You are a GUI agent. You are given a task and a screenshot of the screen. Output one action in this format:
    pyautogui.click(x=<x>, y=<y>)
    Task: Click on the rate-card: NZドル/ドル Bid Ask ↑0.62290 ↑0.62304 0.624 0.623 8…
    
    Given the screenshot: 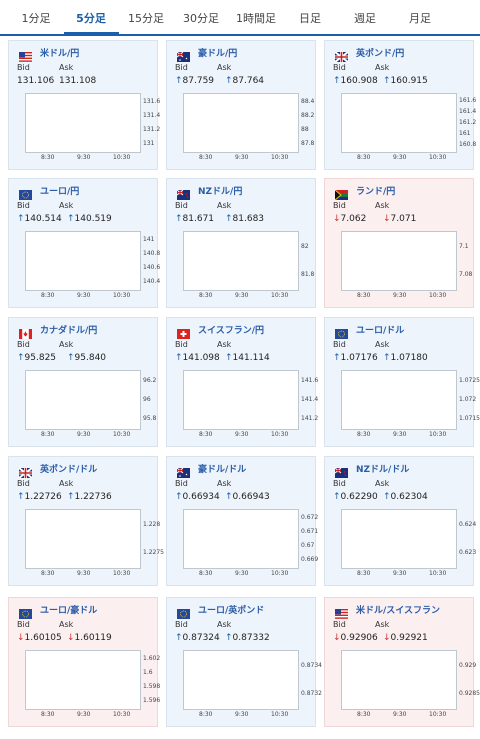 What is the action you would take?
    pyautogui.click(x=400, y=521)
    